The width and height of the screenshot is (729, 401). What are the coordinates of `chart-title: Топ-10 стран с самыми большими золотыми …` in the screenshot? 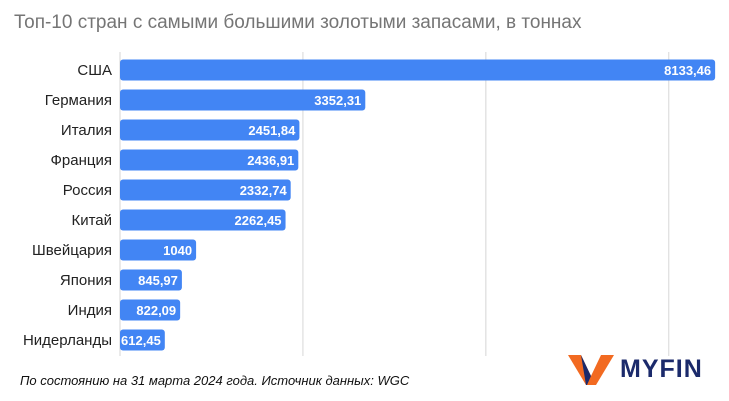 It's located at (298, 22).